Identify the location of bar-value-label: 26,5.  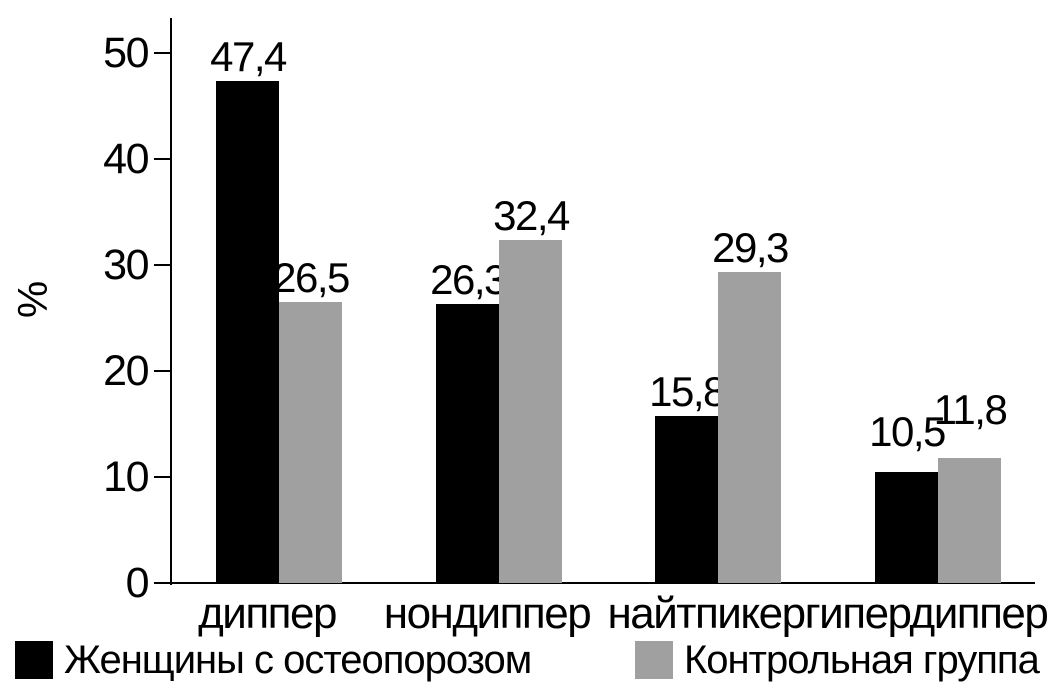
(311, 277).